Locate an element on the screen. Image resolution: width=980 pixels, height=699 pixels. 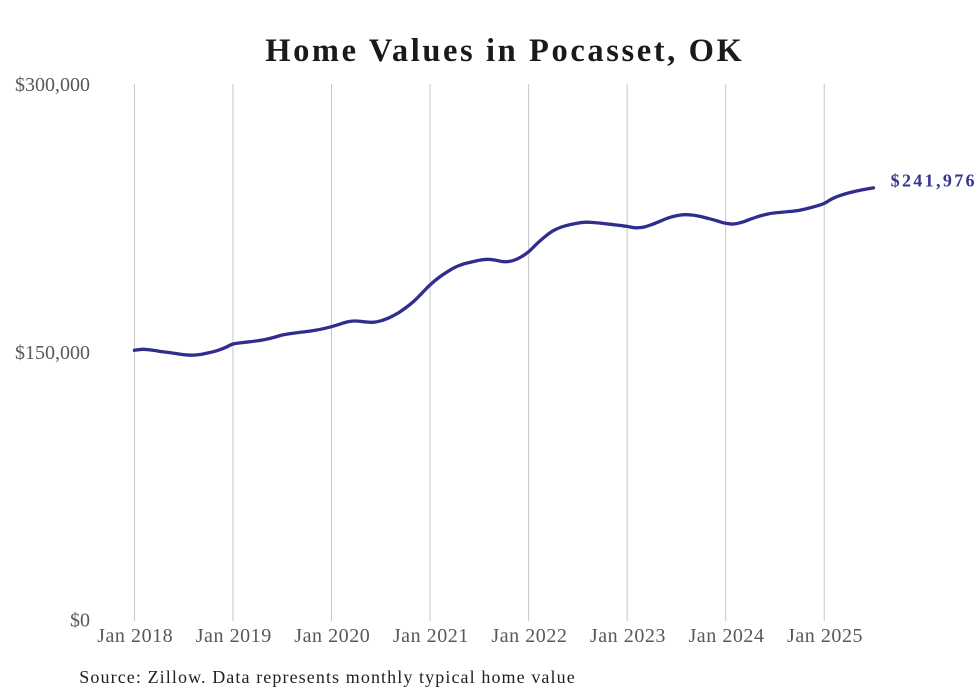
svg-text: Jan 2024 is located at coordinates (726, 636).